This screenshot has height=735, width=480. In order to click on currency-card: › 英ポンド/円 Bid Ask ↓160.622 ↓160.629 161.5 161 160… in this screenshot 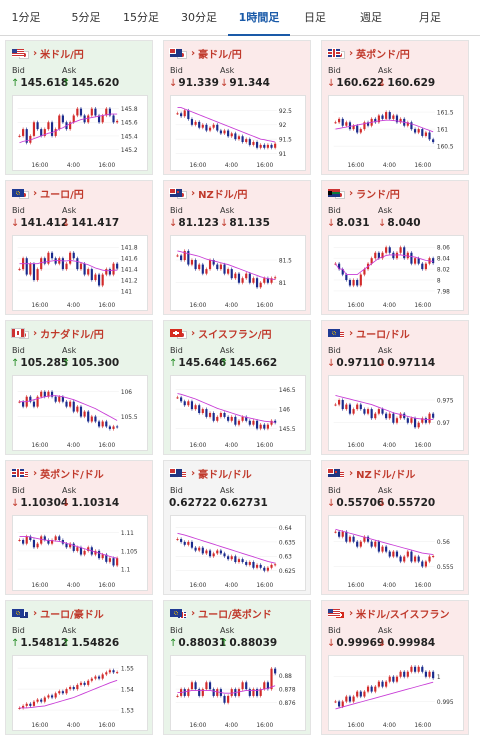, I will do `click(395, 107)`.